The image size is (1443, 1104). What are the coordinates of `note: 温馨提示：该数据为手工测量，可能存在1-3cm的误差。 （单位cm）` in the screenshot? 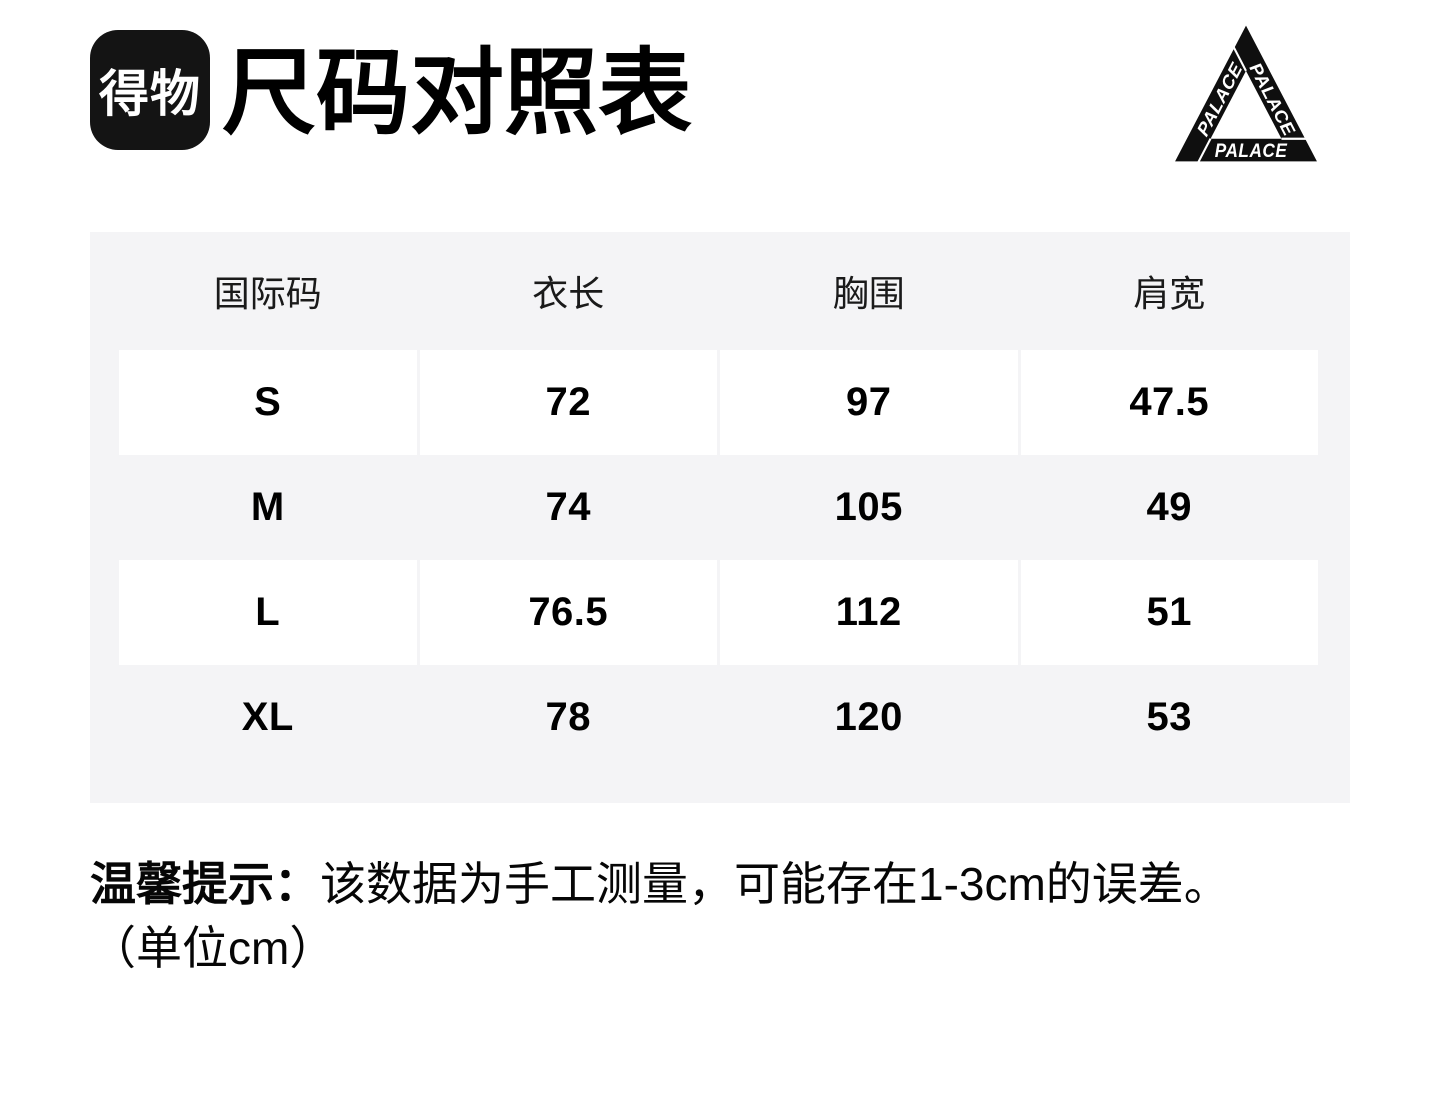 It's located at (660, 916).